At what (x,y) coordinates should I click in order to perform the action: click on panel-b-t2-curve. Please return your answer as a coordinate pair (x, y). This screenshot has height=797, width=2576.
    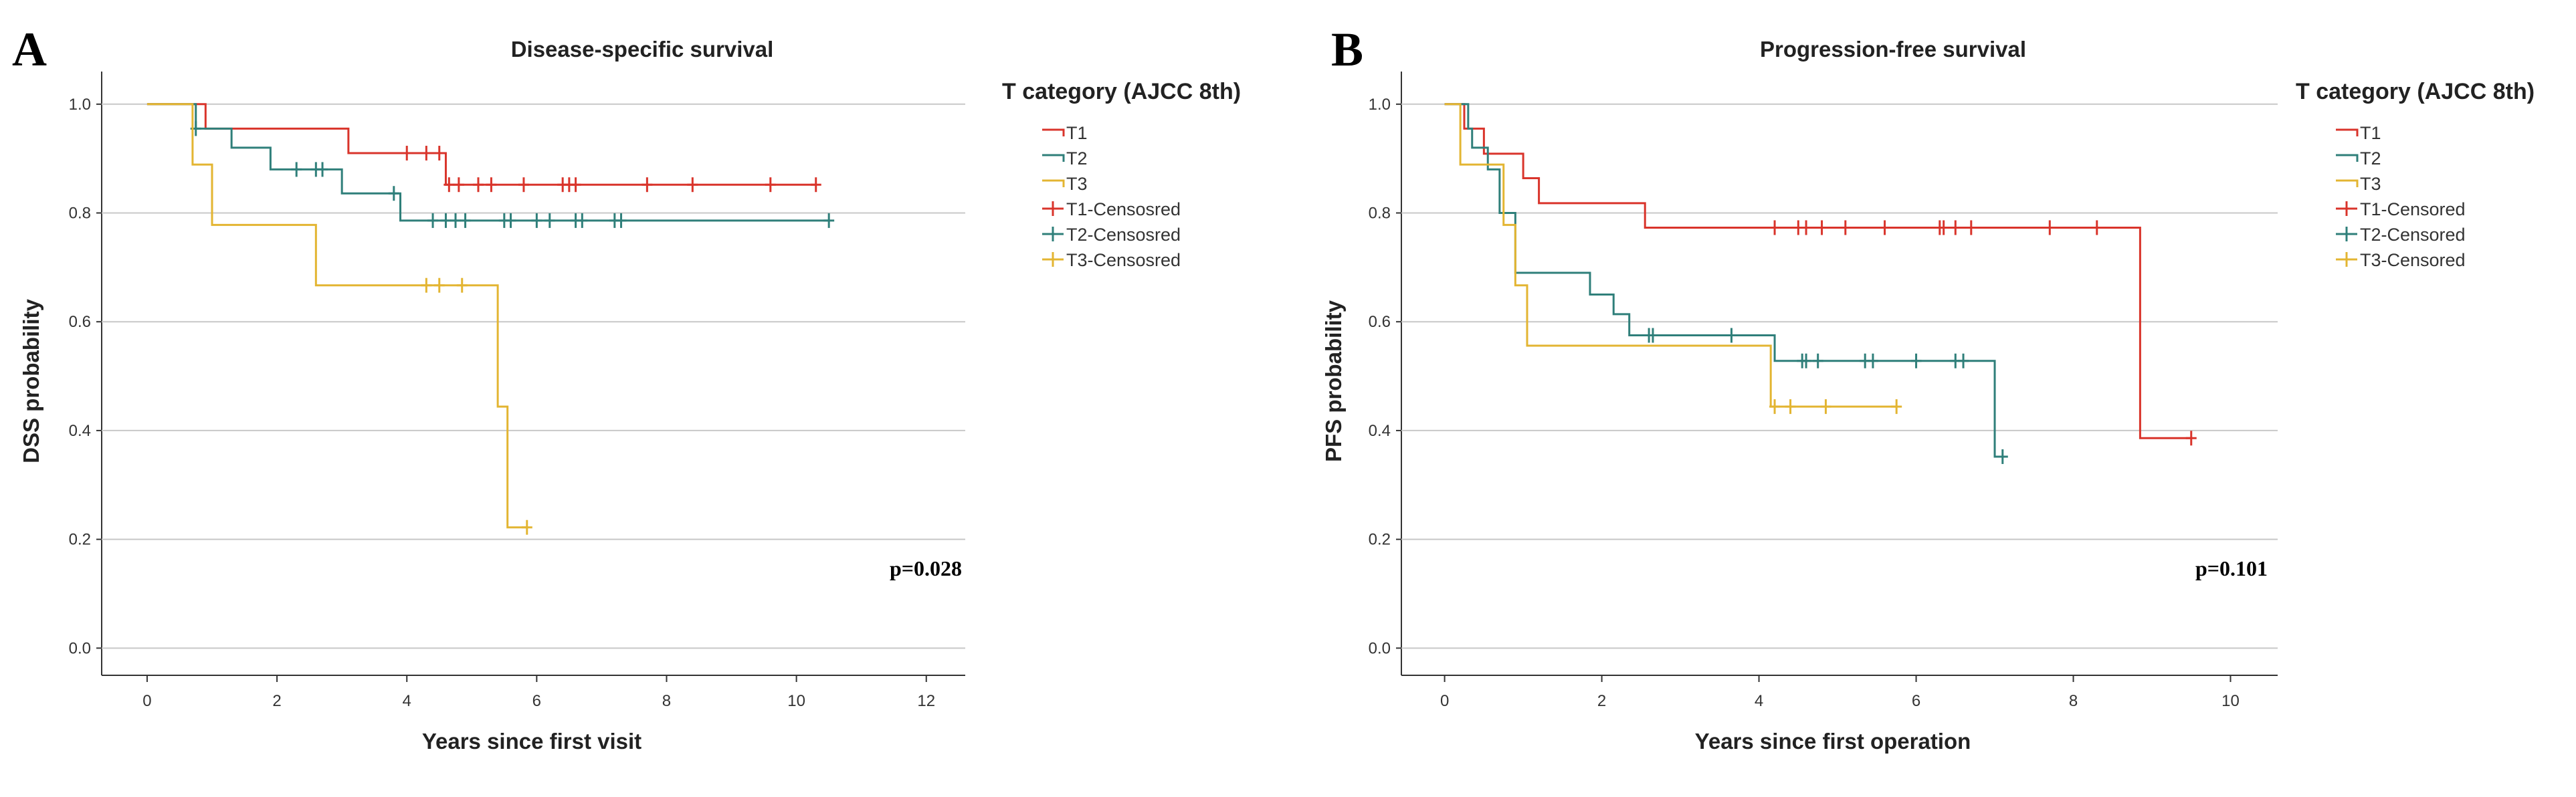
    Looking at the image, I should click on (1723, 280).